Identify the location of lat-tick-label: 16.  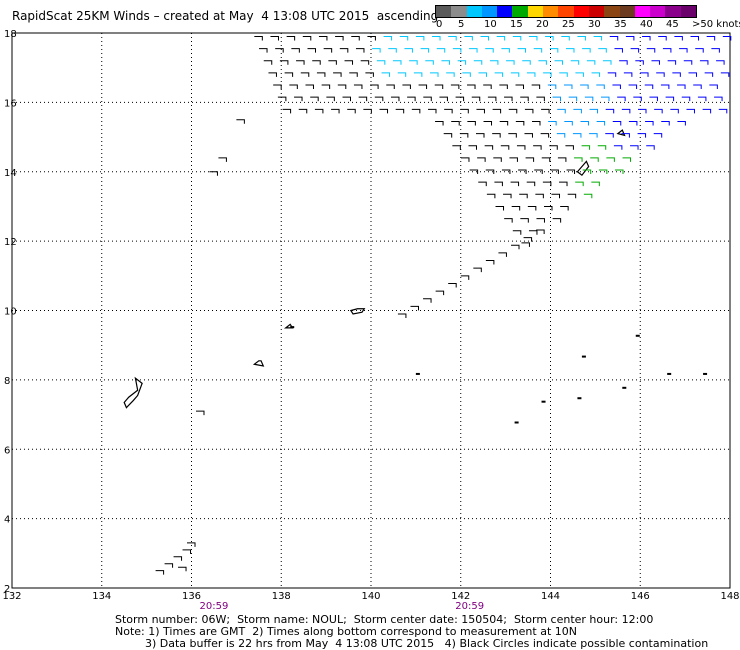
(10, 103).